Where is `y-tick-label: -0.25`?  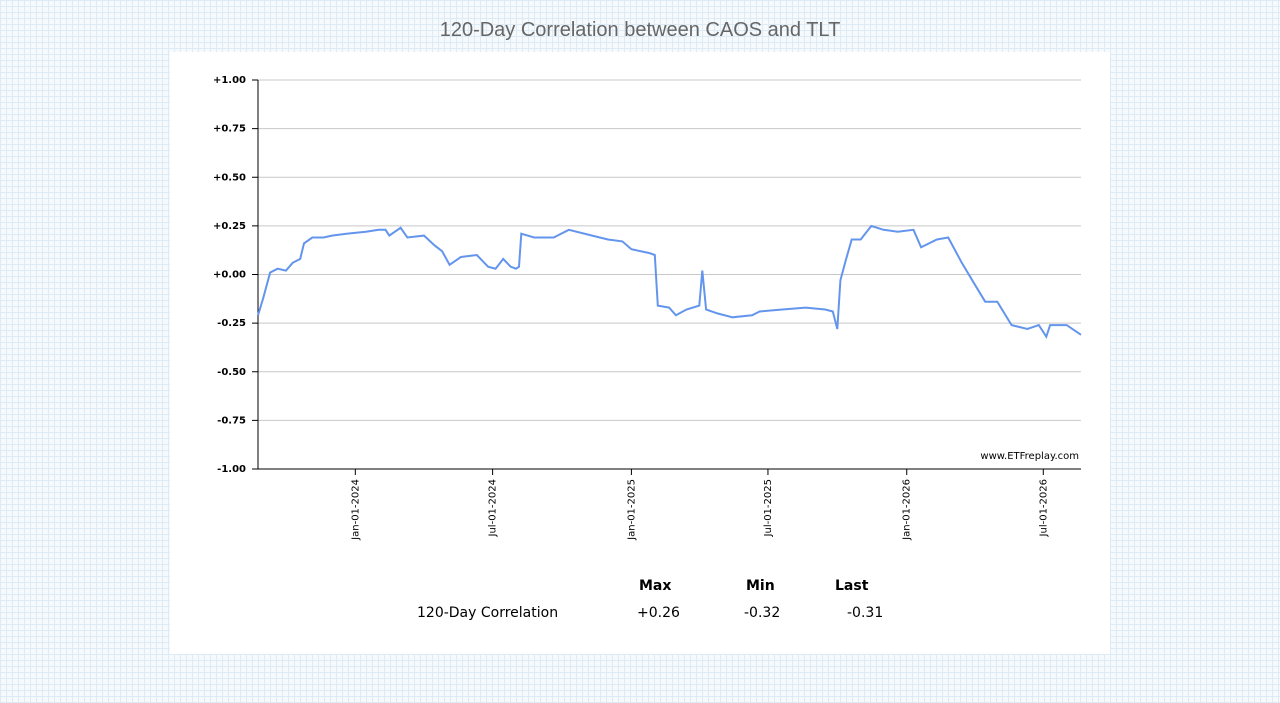
y-tick-label: -0.25 is located at coordinates (231, 323).